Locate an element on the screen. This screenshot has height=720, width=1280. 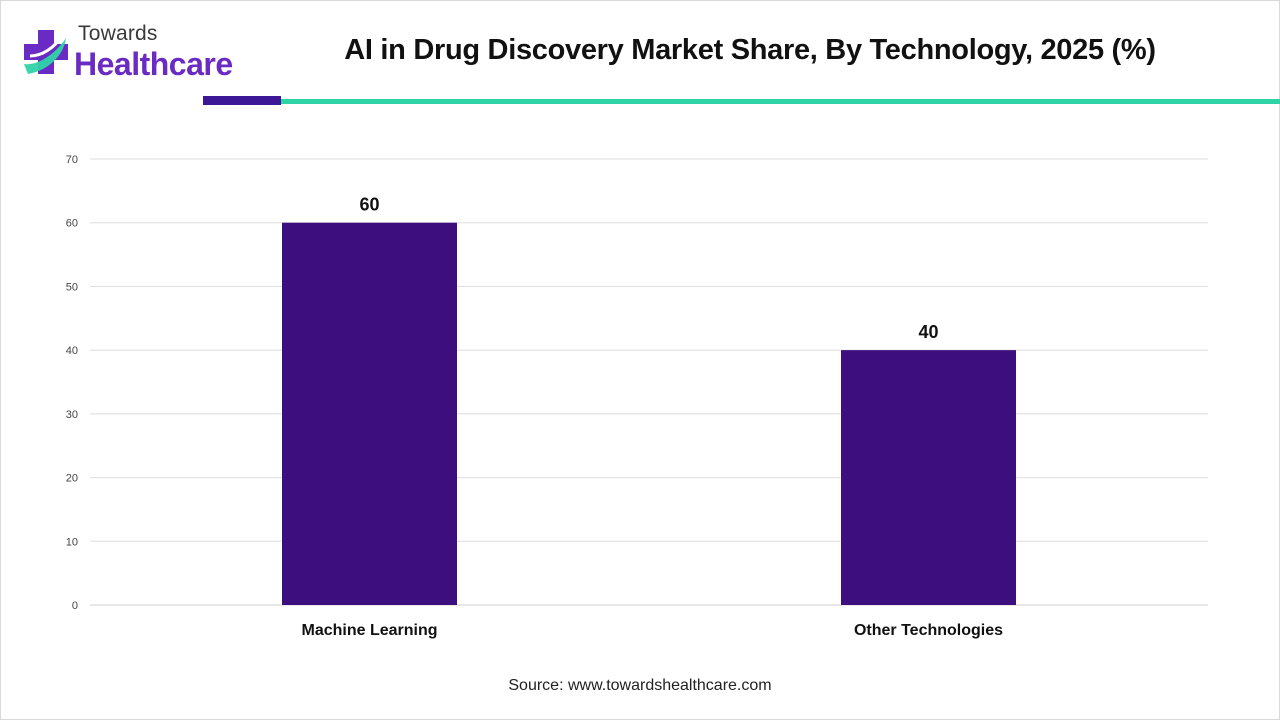
logo-text-towards: Towards is located at coordinates (118, 33).